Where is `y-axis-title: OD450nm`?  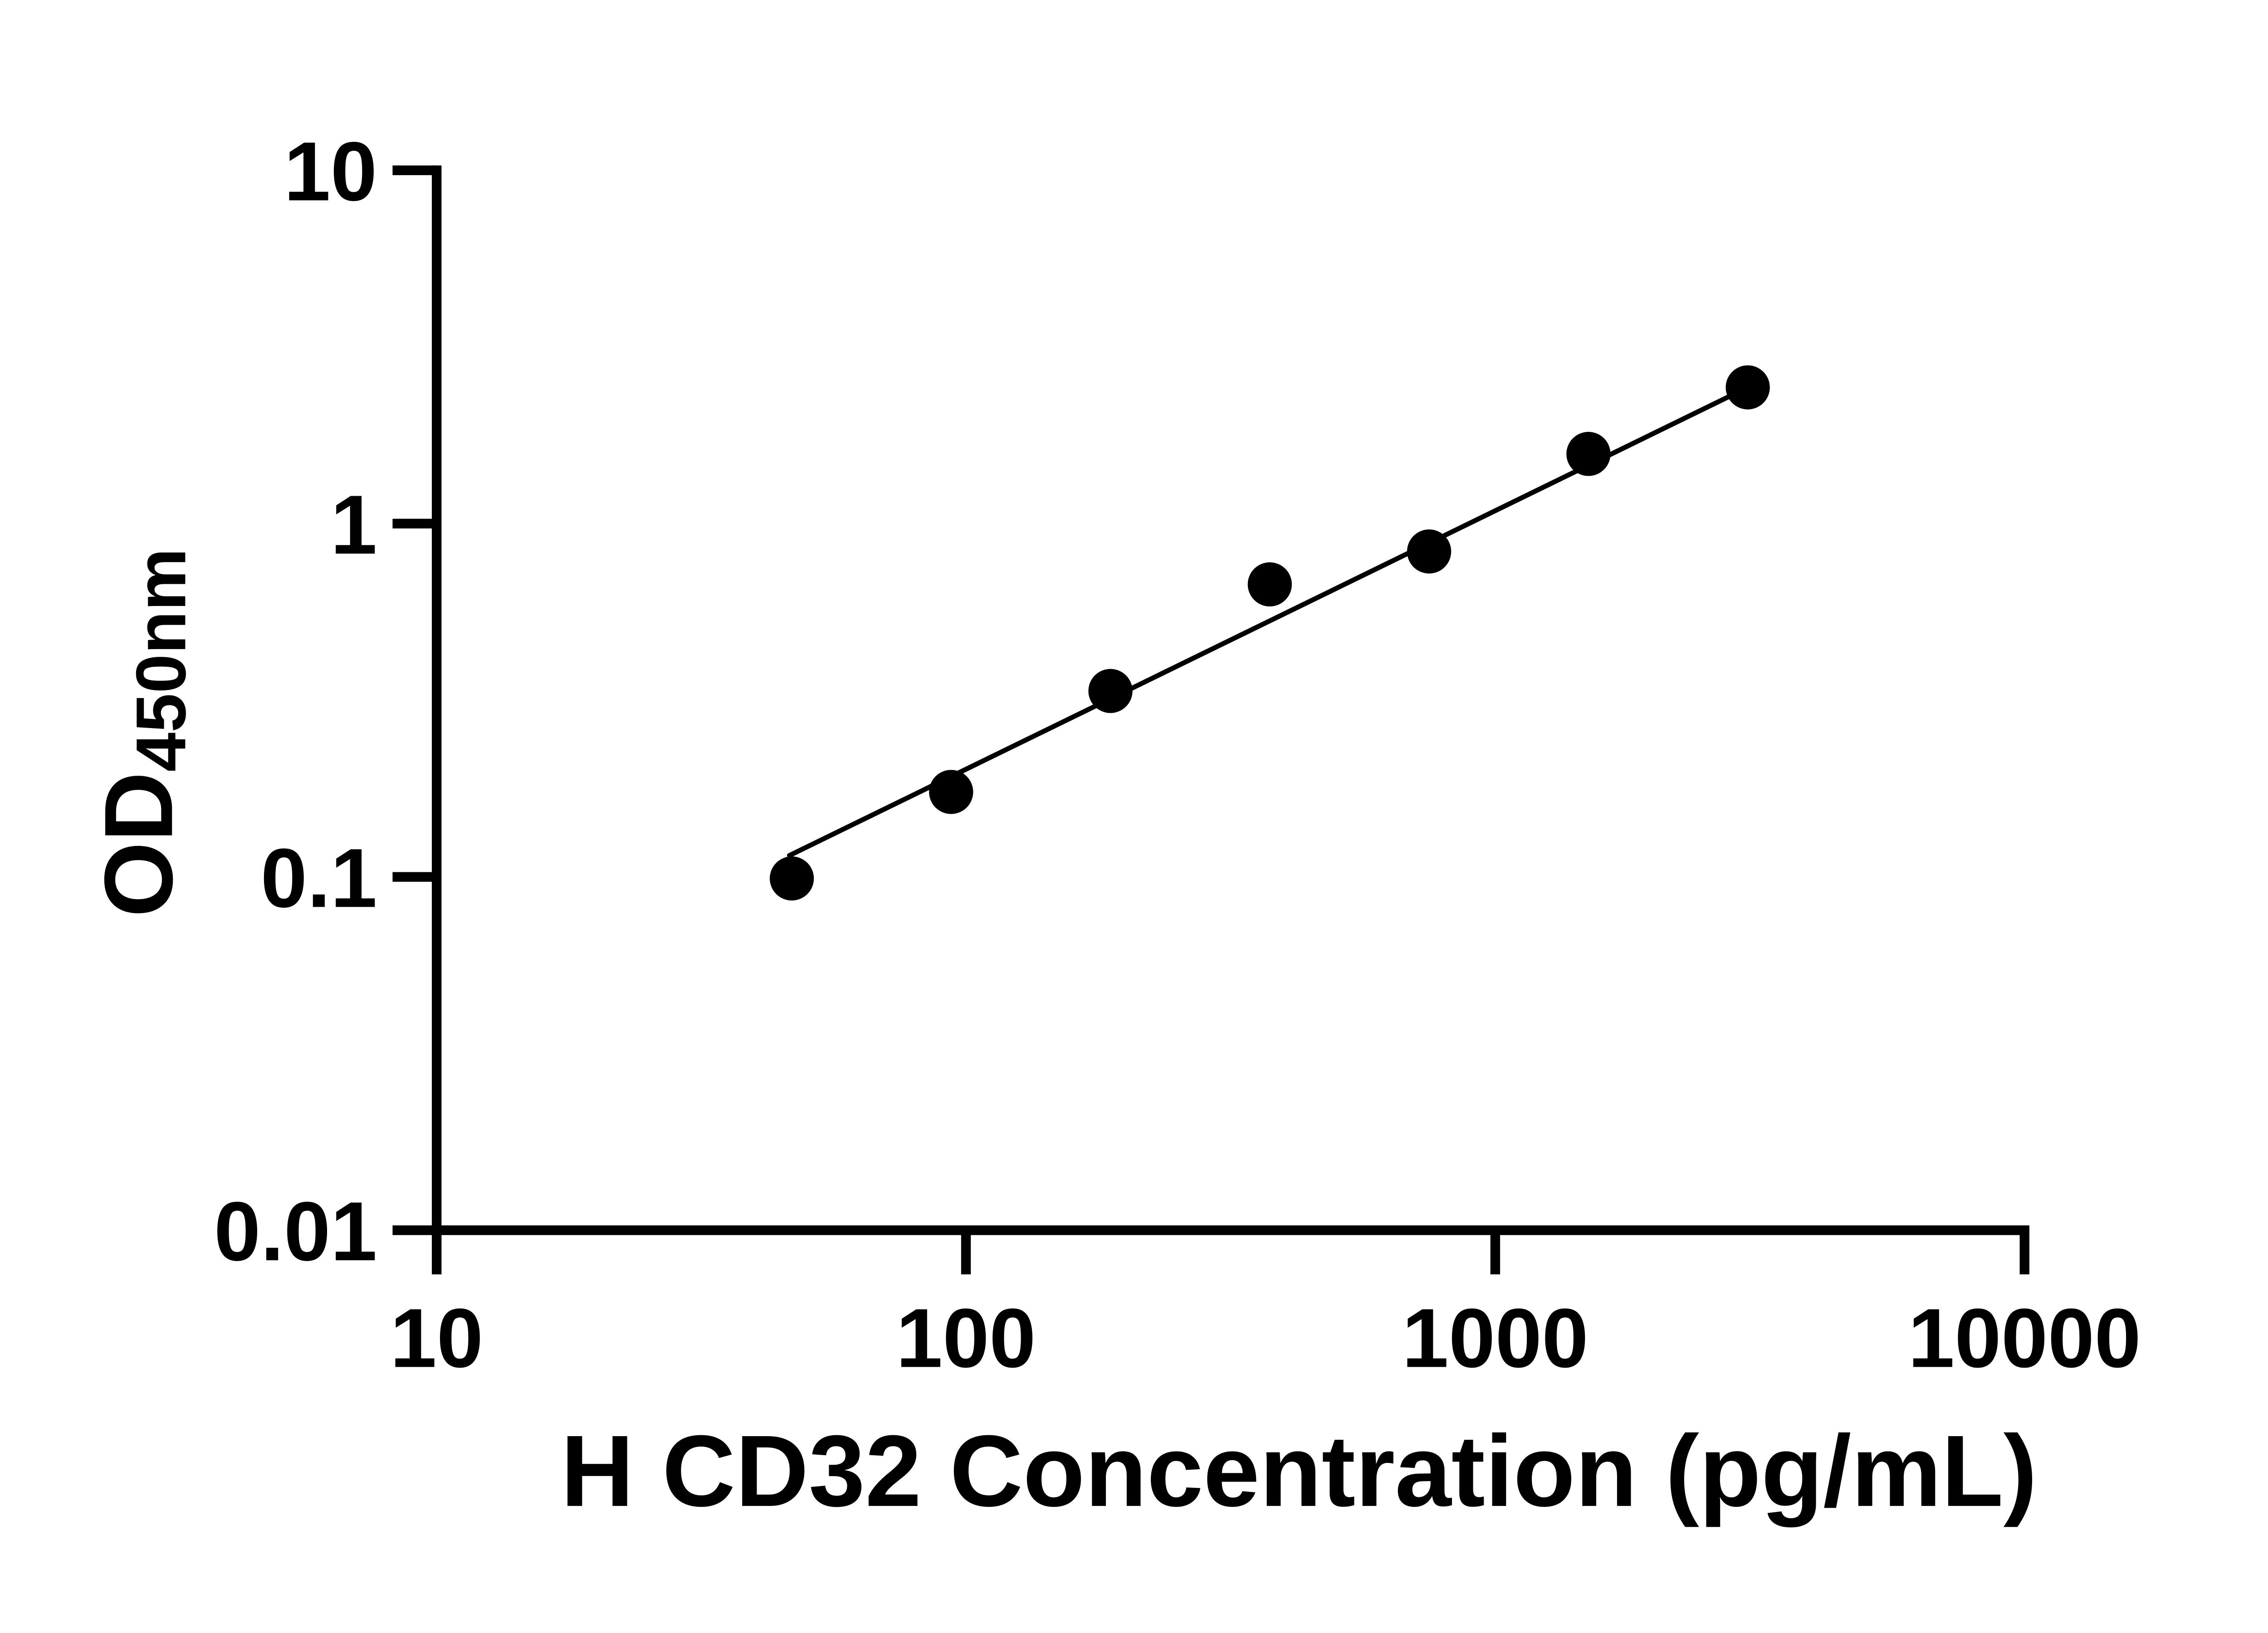
y-axis-title: OD450nm is located at coordinates (142, 732).